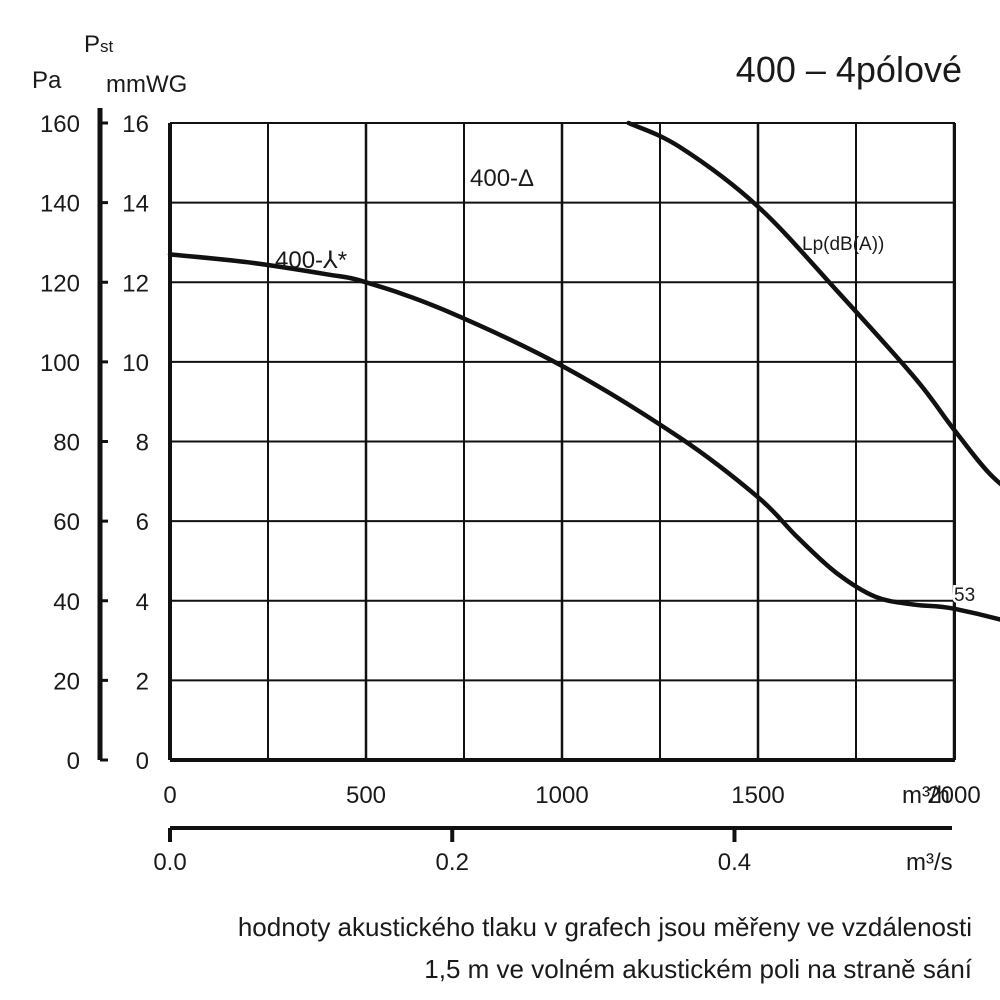 The width and height of the screenshot is (1000, 1000). Describe the element at coordinates (926, 795) in the screenshot. I see `xlabel-m3h-unit: m³/h` at that location.